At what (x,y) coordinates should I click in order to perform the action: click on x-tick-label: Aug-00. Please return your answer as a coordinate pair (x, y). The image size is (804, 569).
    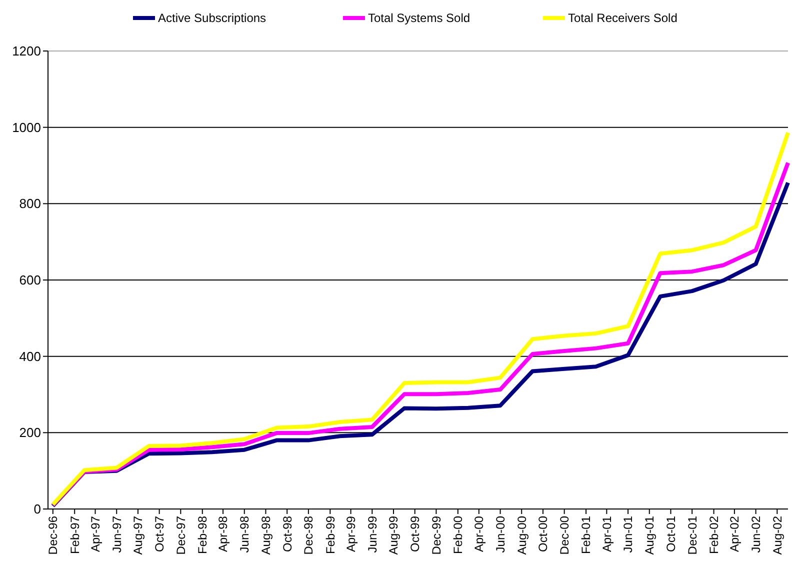
    Looking at the image, I should click on (521, 535).